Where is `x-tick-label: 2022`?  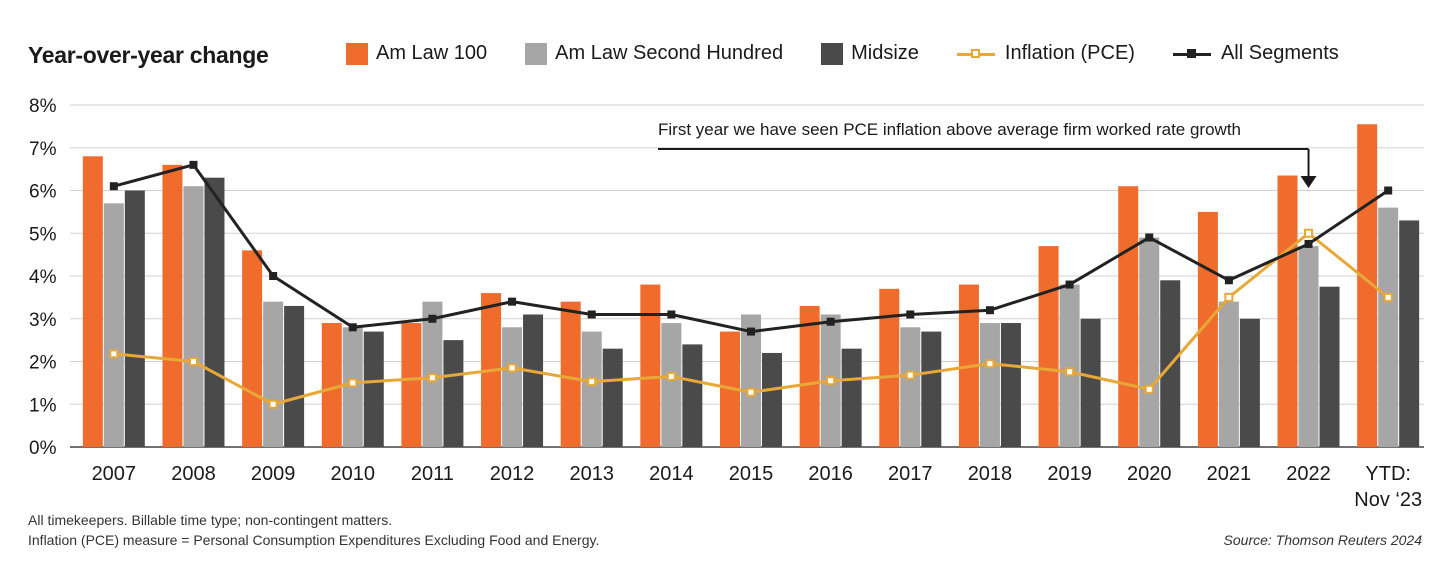 x-tick-label: 2022 is located at coordinates (1308, 474).